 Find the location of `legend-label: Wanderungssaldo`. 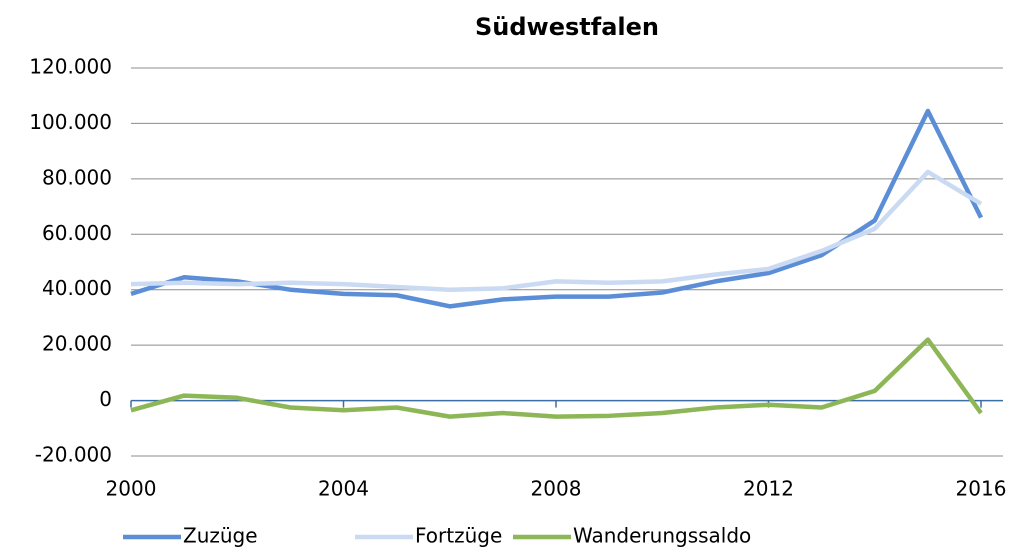

legend-label: Wanderungssaldo is located at coordinates (662, 536).